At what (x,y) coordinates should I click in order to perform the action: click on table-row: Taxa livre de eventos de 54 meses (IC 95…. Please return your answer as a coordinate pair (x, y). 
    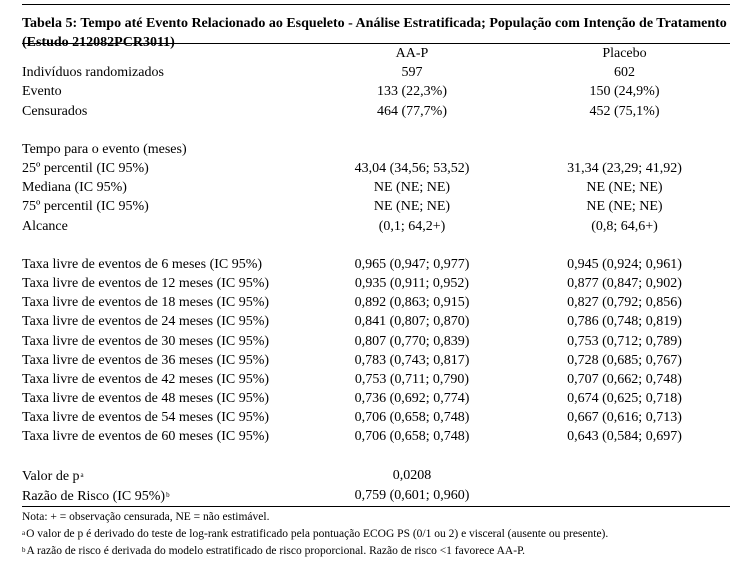
    Looking at the image, I should click on (376, 417).